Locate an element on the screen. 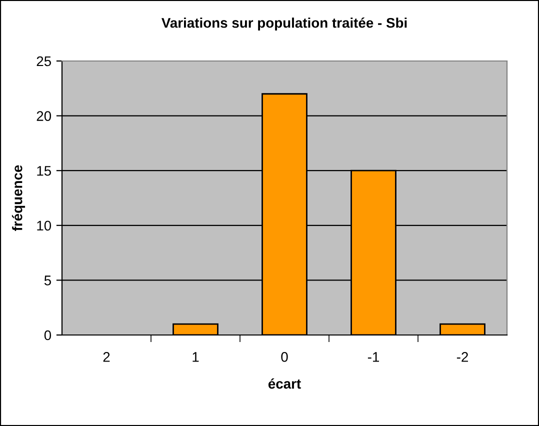 This screenshot has height=426, width=539. x-tick-label: 0 is located at coordinates (284, 357).